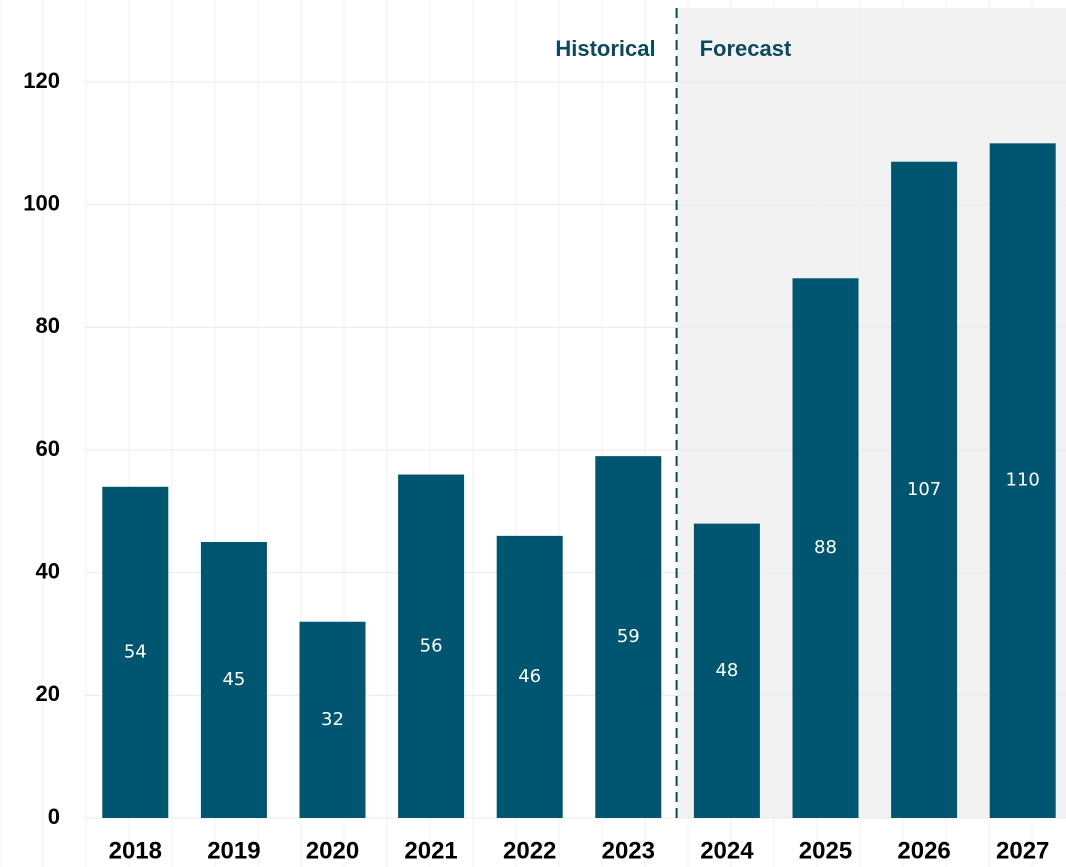 This screenshot has width=1066, height=867. Describe the element at coordinates (605, 48) in the screenshot. I see `historical-label: Historical` at that location.